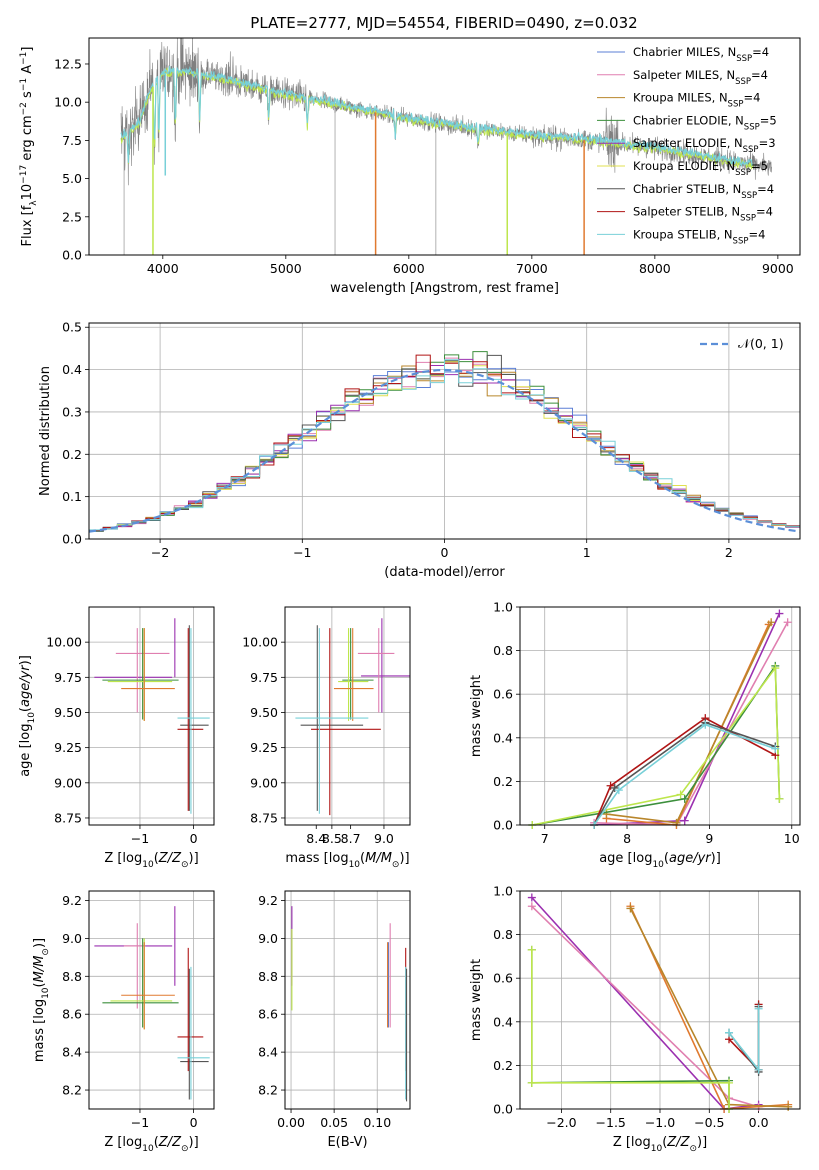 This screenshot has height=1170, width=819. What do you see at coordinates (767, 143) in the screenshot?
I see `legend-label-part: =3` at bounding box center [767, 143].